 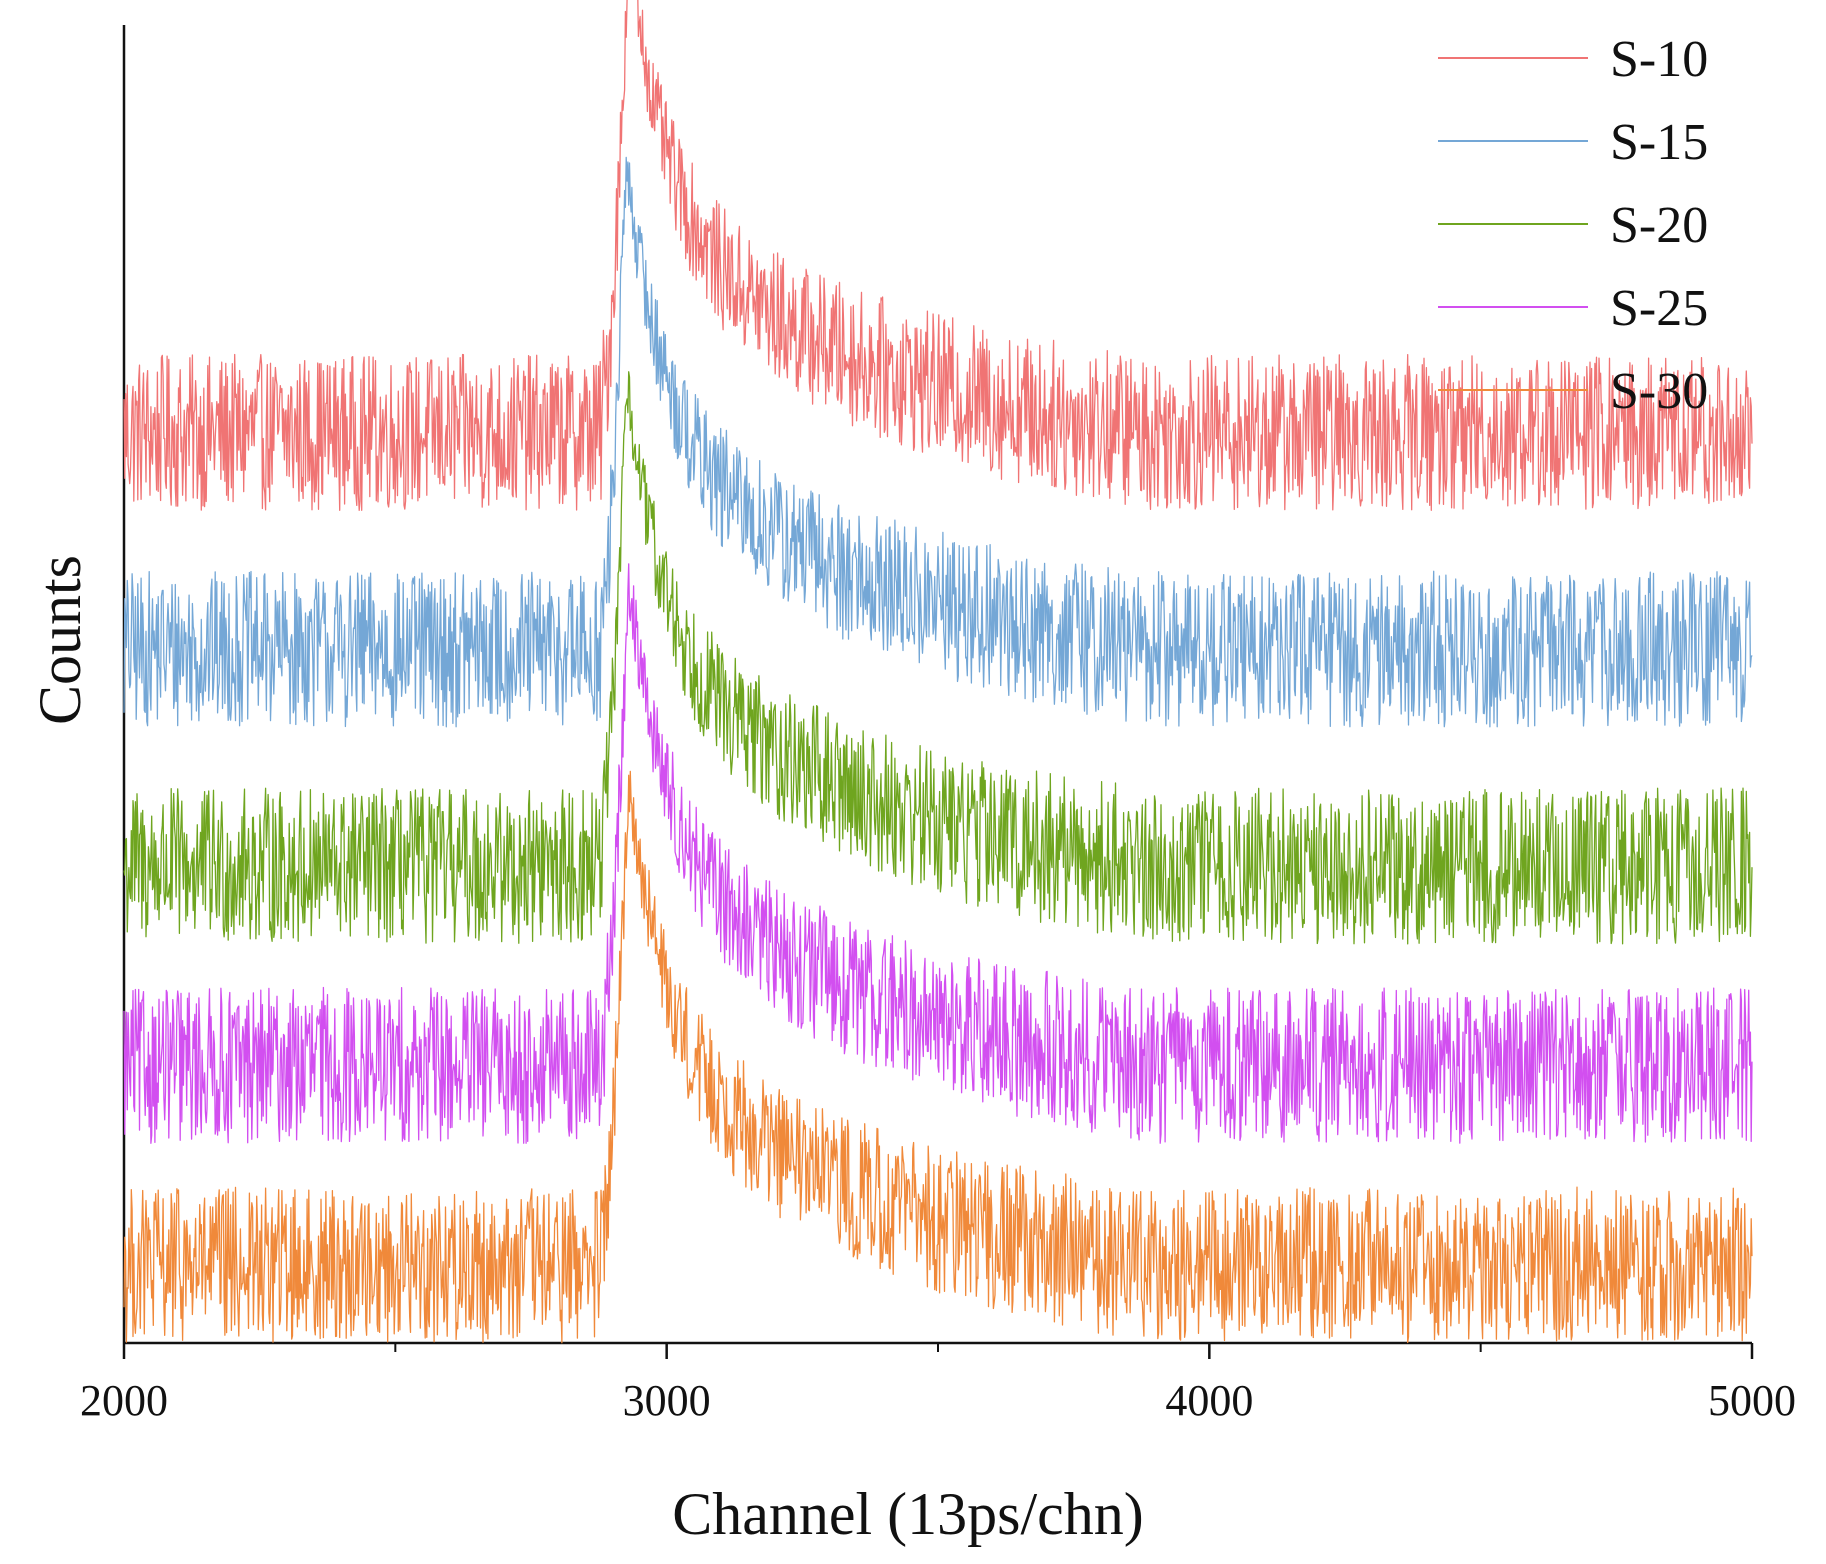 What do you see at coordinates (938, 1384) in the screenshot?
I see `x-tick-layer: 2000 3000 4000 5000` at bounding box center [938, 1384].